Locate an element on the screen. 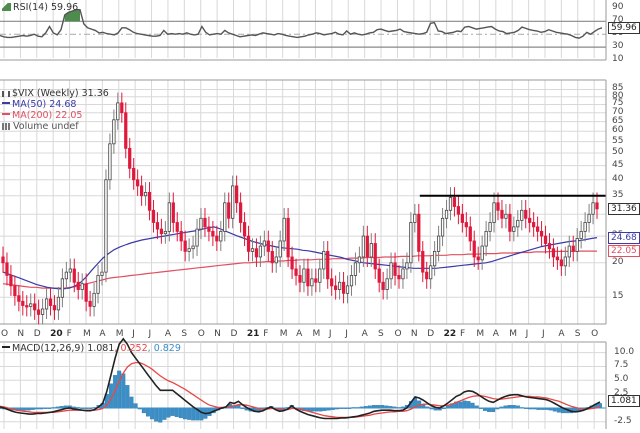  axis-tick-label: -2.5 is located at coordinates (623, 420).